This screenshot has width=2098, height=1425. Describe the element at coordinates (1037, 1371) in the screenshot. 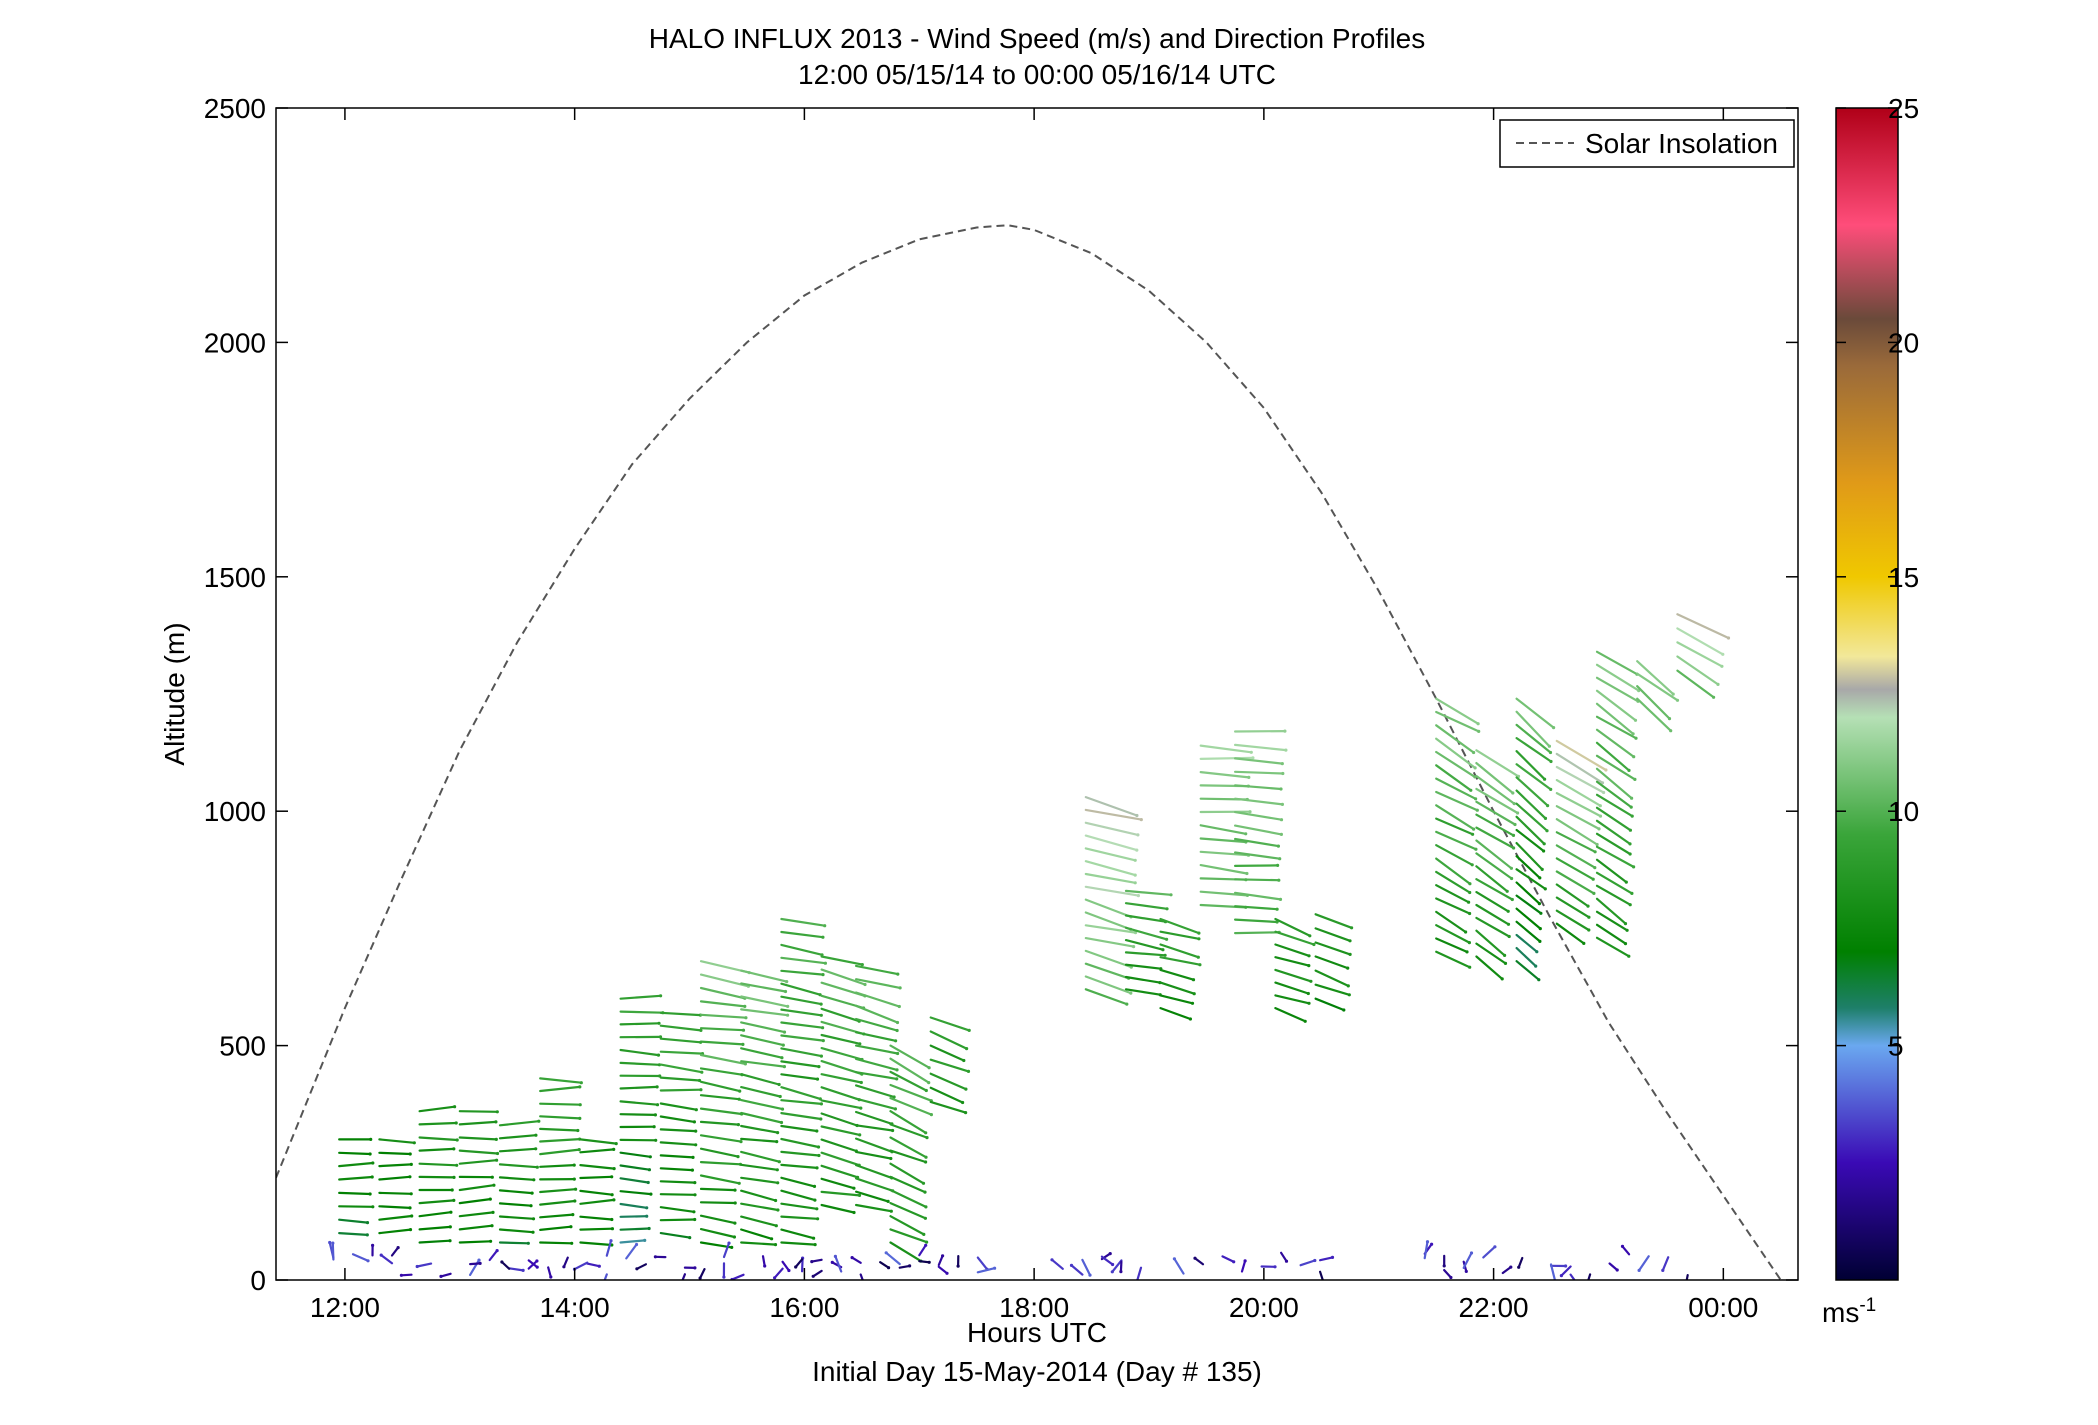

I see `x-axis-sublabel: Initial Day 15-May-2014 (Day # 135)` at that location.